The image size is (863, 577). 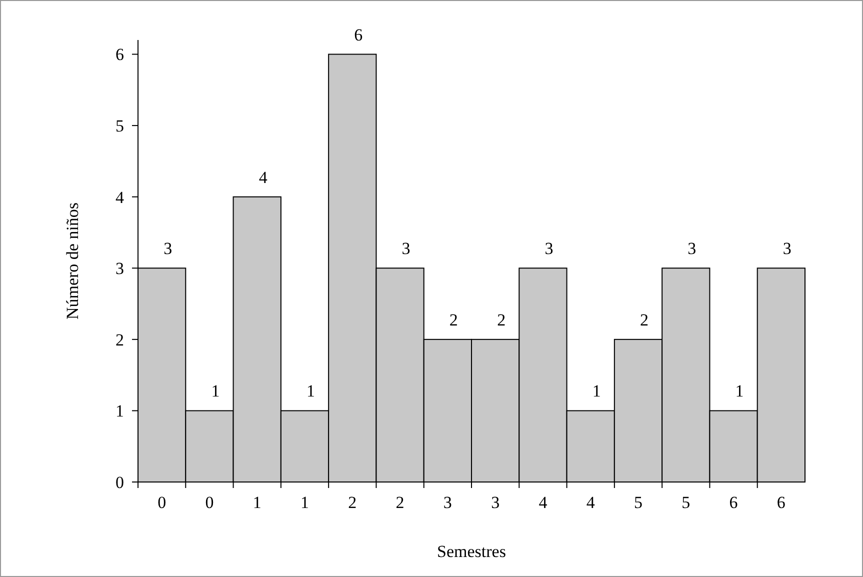 What do you see at coordinates (120, 340) in the screenshot?
I see `y-tick-label: 2` at bounding box center [120, 340].